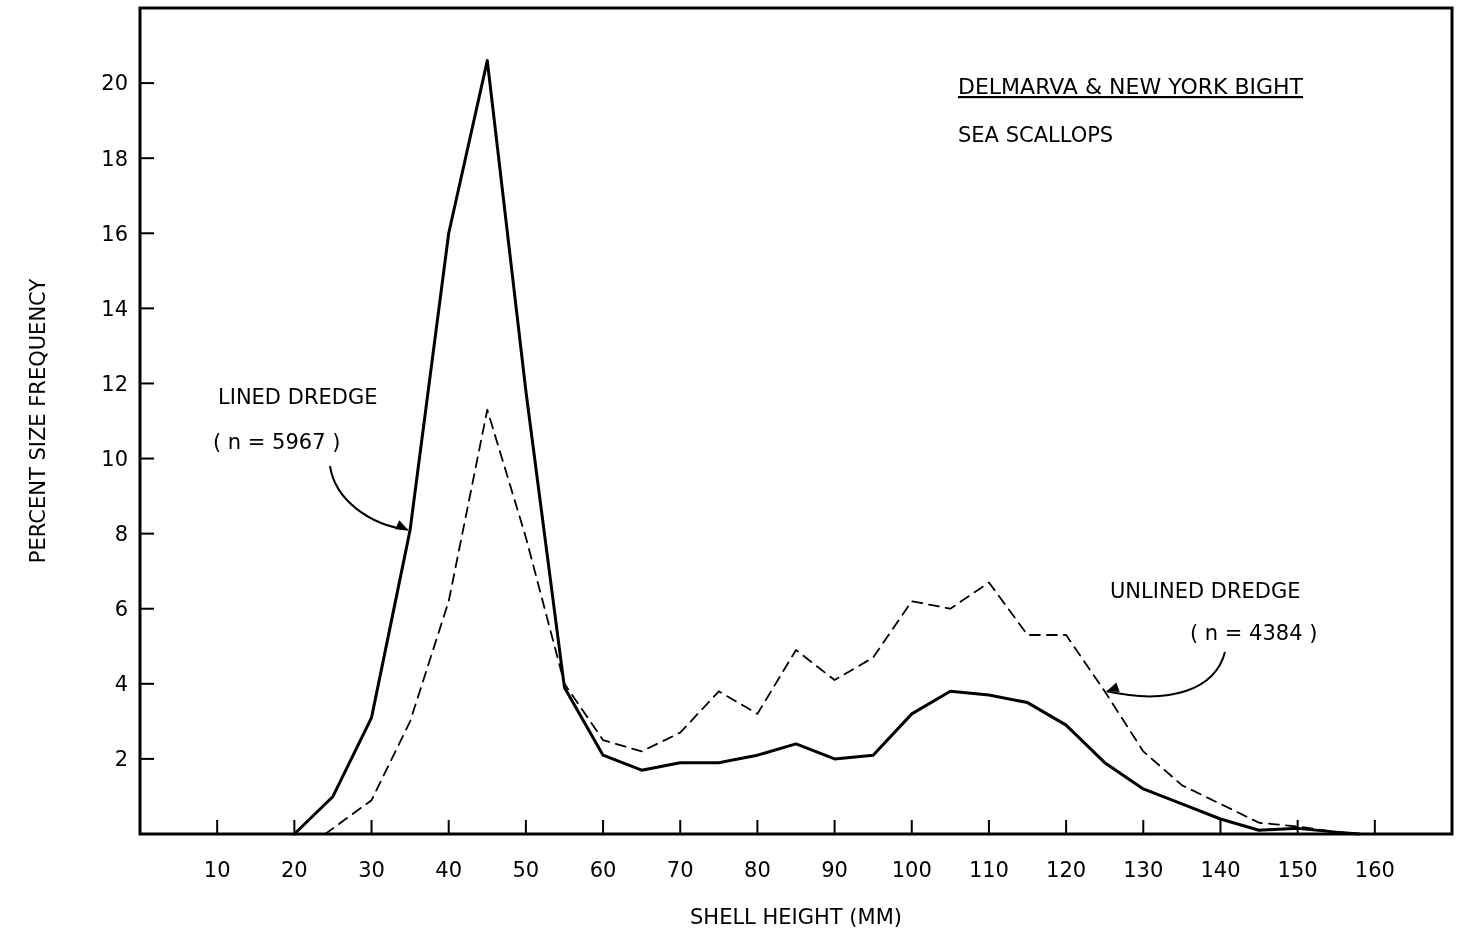 Image resolution: width=1464 pixels, height=932 pixels. Describe the element at coordinates (217, 870) in the screenshot. I see `x-tick-label: 10` at that location.